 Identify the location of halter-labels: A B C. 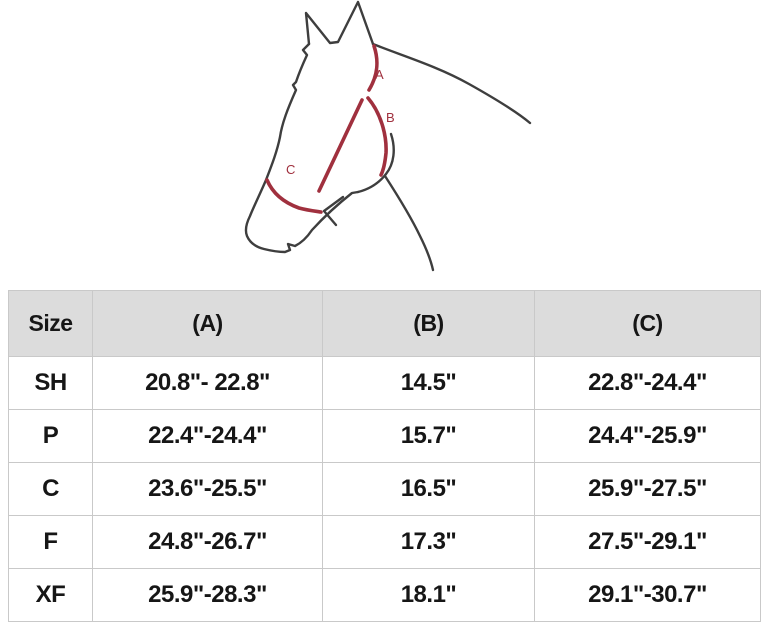
(340, 122).